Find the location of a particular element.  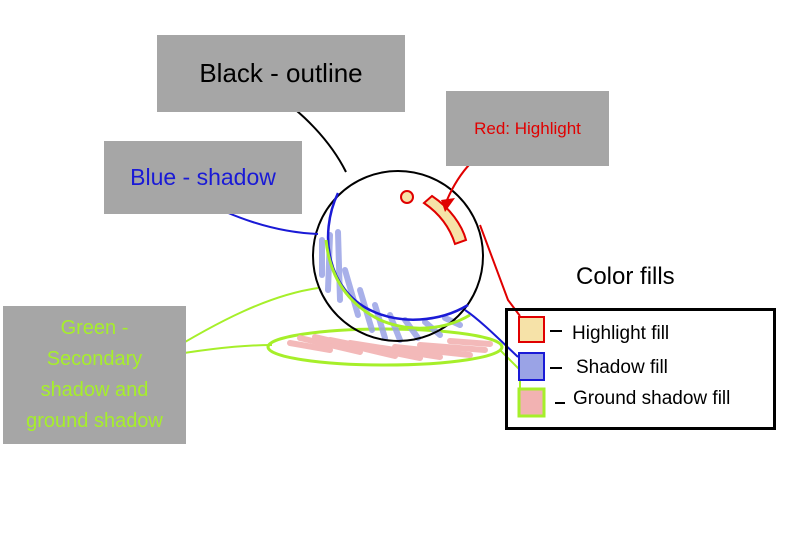

legend-box is located at coordinates (640, 369).